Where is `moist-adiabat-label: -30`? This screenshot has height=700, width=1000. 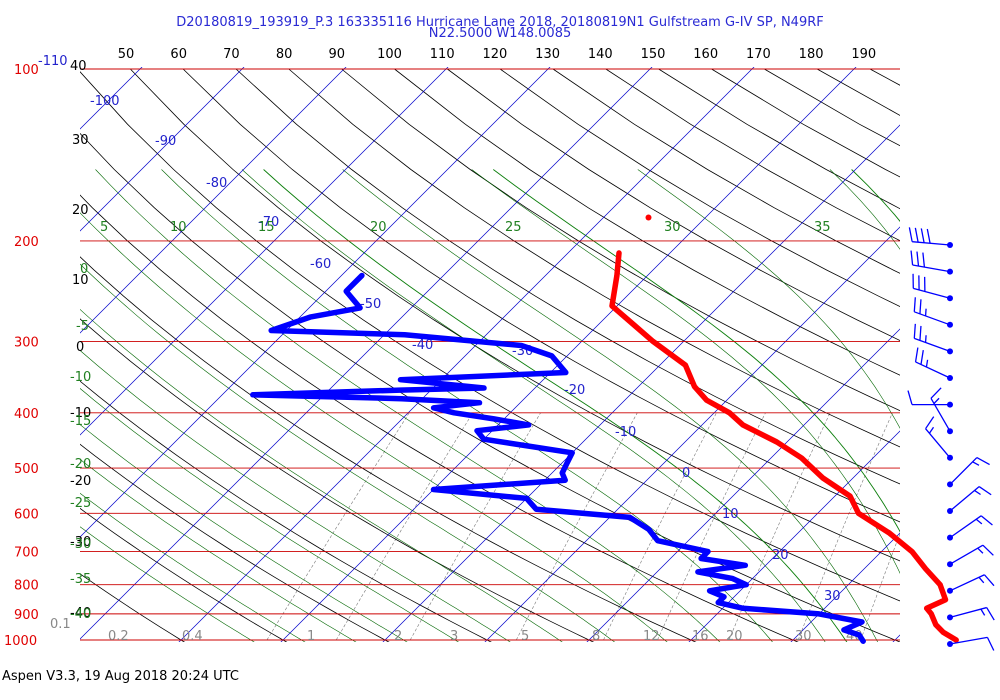
moist-adiabat-label: -30 is located at coordinates (80, 544).